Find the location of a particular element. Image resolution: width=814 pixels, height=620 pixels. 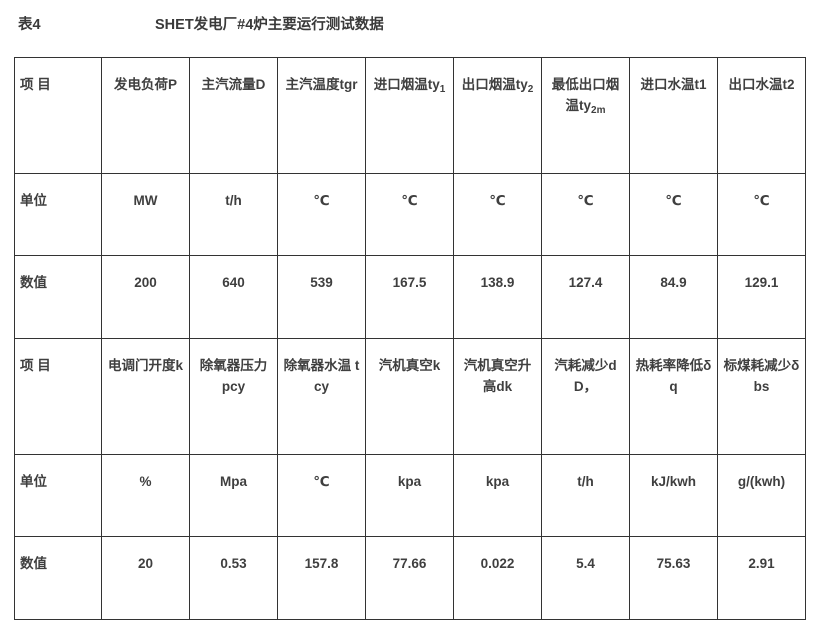

header-cell: 发电负荷P is located at coordinates (145, 115).